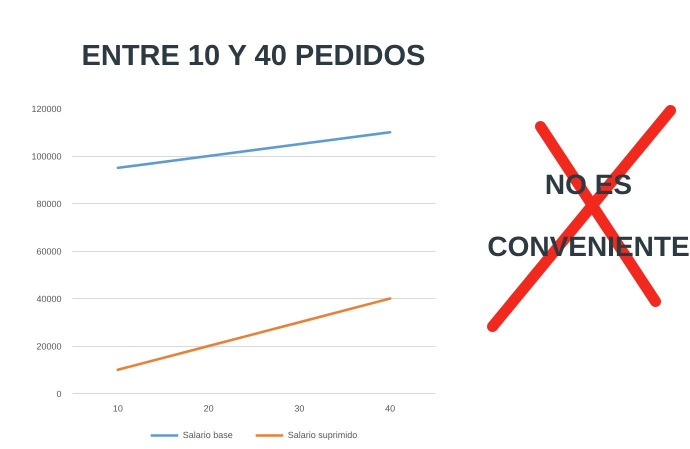 This screenshot has height=449, width=690. I want to click on x-tick-label: 20, so click(209, 409).